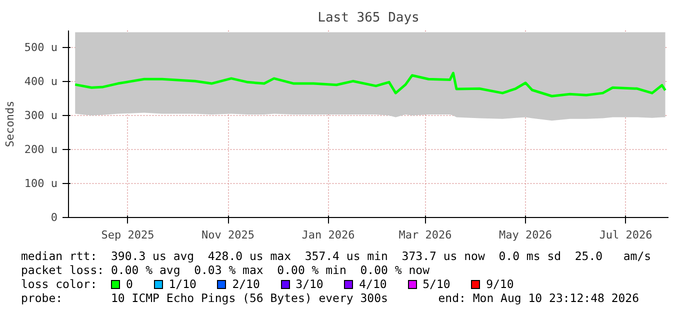 This screenshot has width=697, height=315. Describe the element at coordinates (41, 183) in the screenshot. I see `y-tick-label: 100 u` at that location.